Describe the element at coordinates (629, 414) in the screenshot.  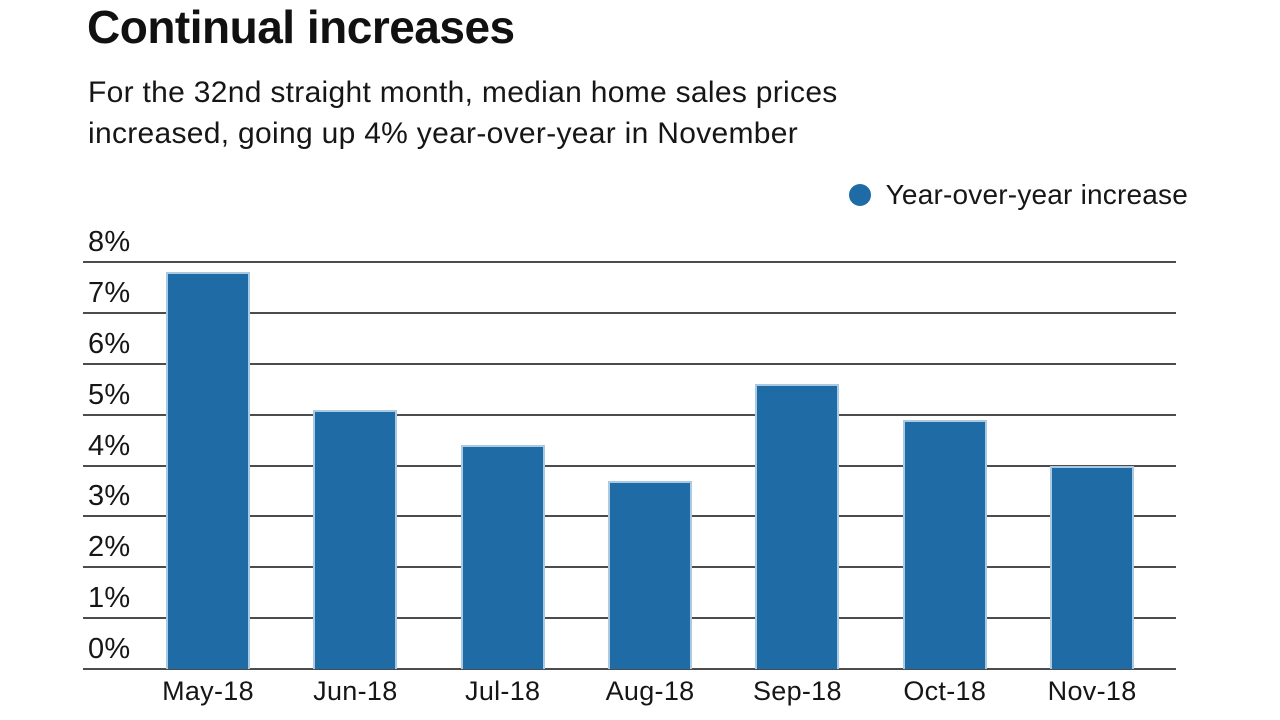
I see `gridline-5%` at that location.